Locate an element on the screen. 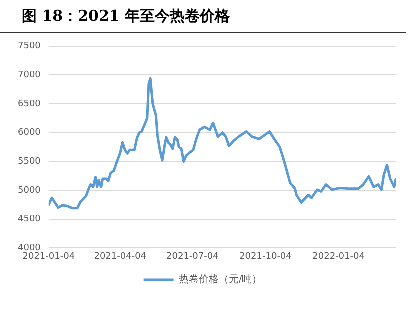  y-tick-label: 6000 is located at coordinates (30, 133).